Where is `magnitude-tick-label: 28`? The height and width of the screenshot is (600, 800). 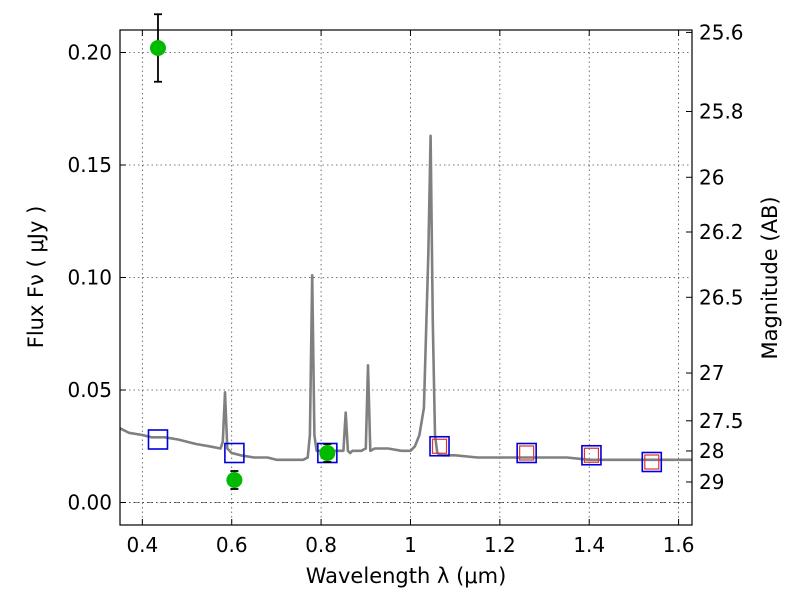 magnitude-tick-label: 28 is located at coordinates (711, 451).